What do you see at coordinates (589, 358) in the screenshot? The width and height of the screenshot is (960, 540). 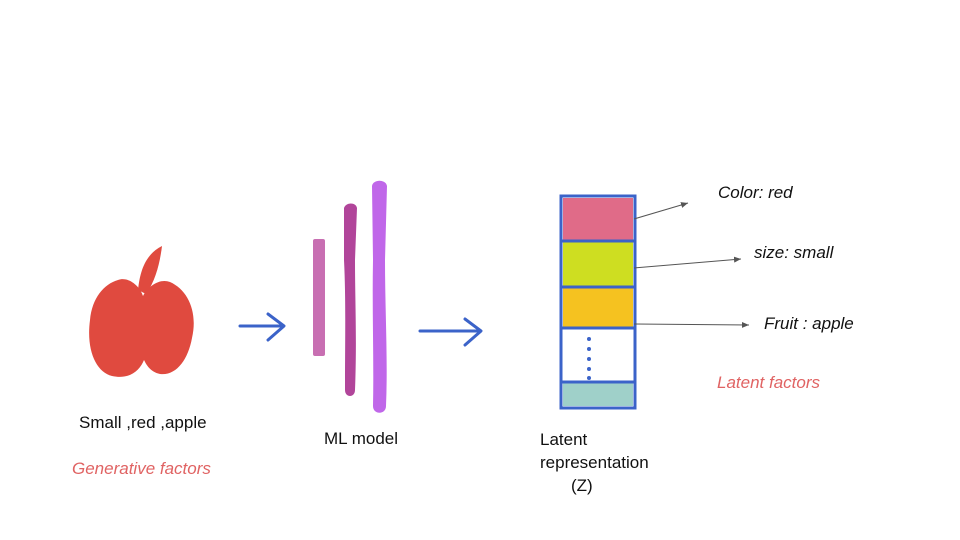 I see `ellipsis-dots` at bounding box center [589, 358].